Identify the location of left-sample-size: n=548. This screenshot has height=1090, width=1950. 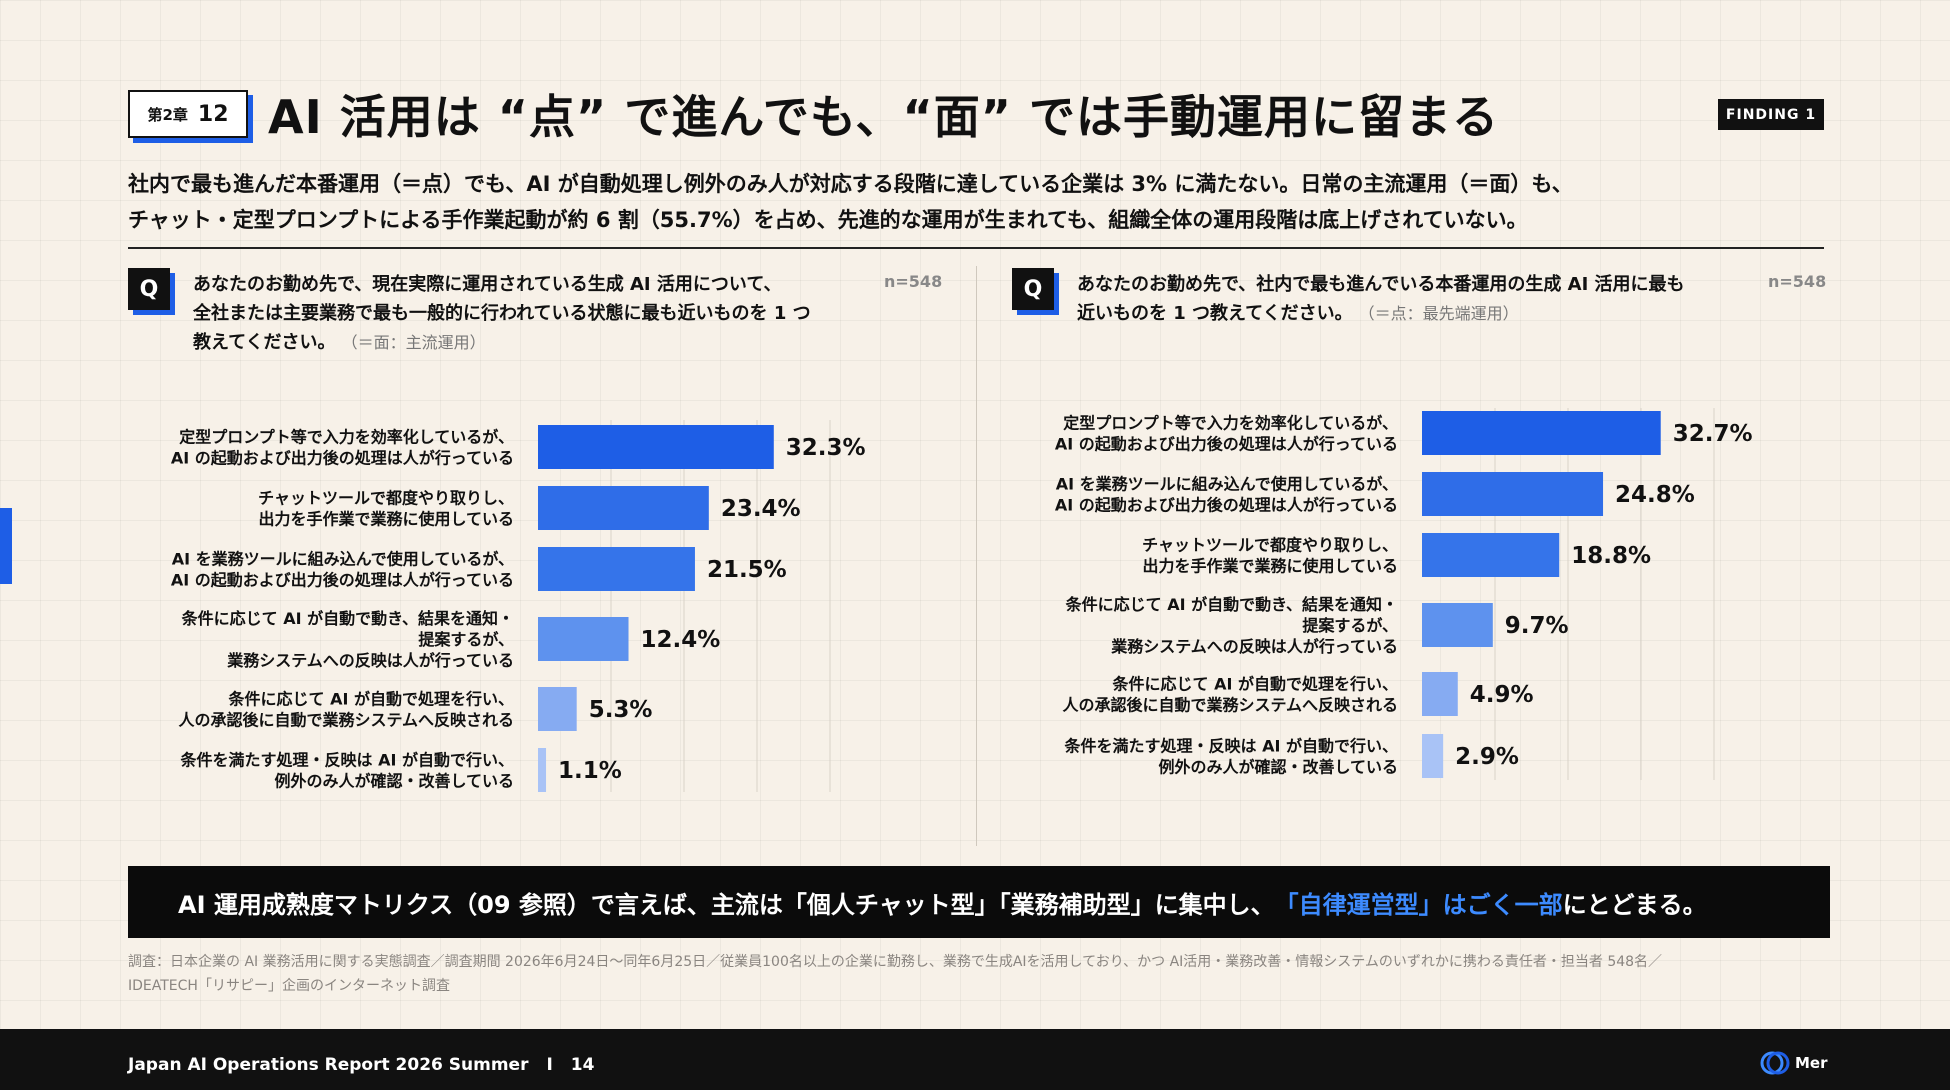
(913, 281).